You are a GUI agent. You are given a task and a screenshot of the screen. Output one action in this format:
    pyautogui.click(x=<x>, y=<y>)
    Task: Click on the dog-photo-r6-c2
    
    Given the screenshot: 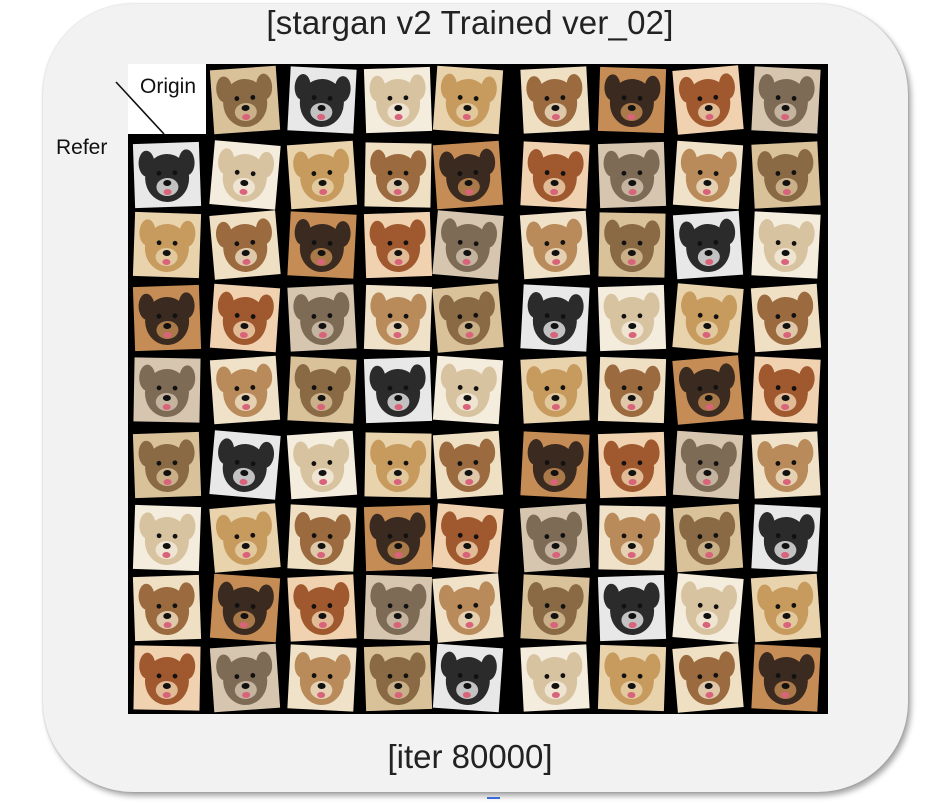 What is the action you would take?
    pyautogui.click(x=322, y=538)
    